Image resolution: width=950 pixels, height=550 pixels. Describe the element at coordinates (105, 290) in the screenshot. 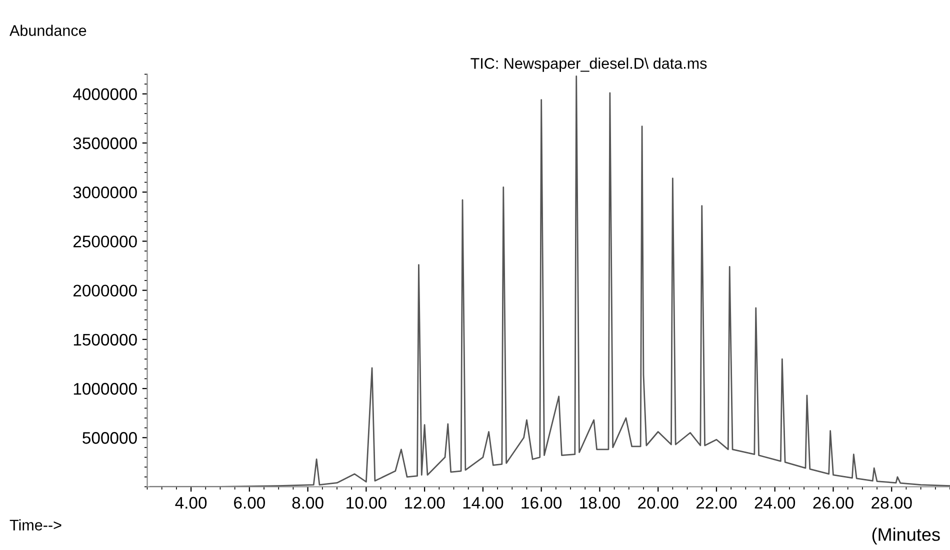

I see `y-tick-label: 2000000` at that location.